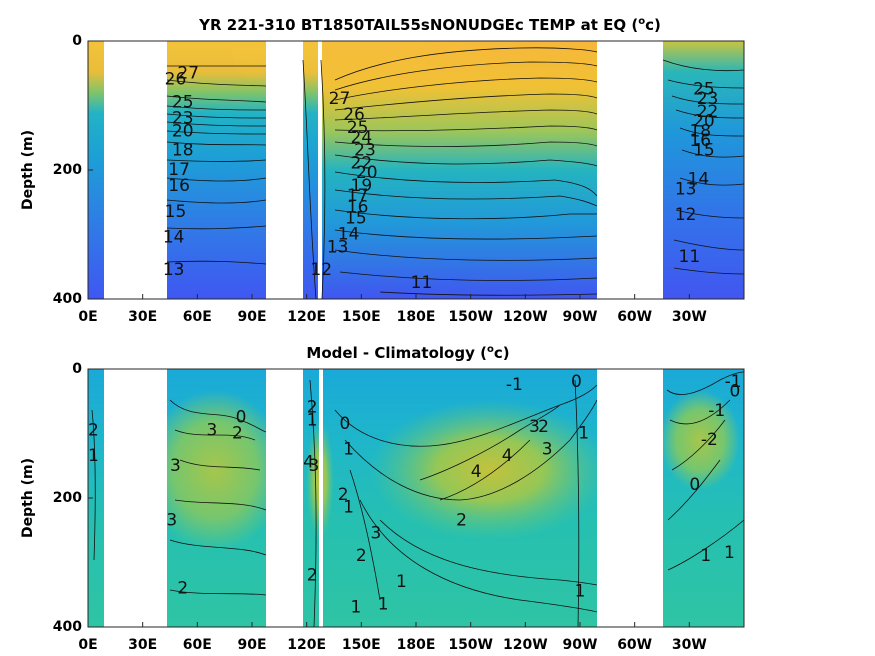 This screenshot has width=875, height=656. Describe the element at coordinates (183, 118) in the screenshot. I see `top-contour-label: 23` at that location.